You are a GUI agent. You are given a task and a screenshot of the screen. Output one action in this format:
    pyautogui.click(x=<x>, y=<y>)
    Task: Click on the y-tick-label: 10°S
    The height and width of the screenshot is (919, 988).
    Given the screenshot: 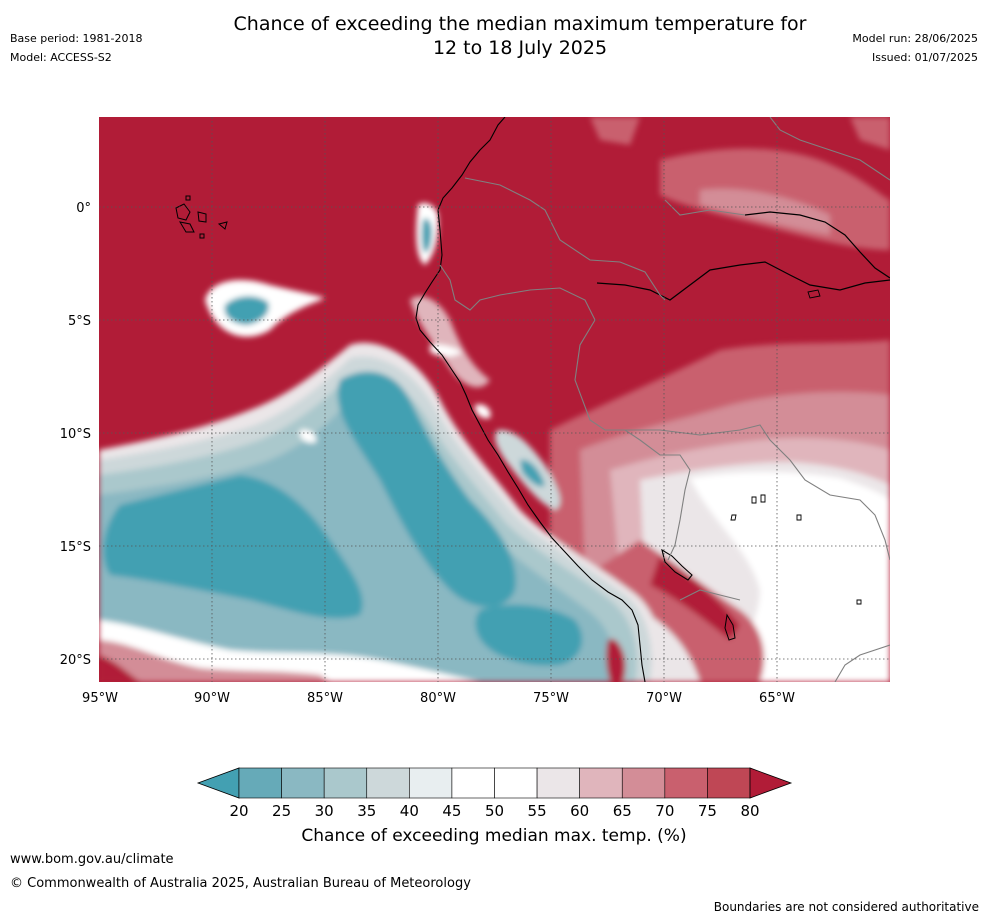 What is the action you would take?
    pyautogui.click(x=75, y=434)
    